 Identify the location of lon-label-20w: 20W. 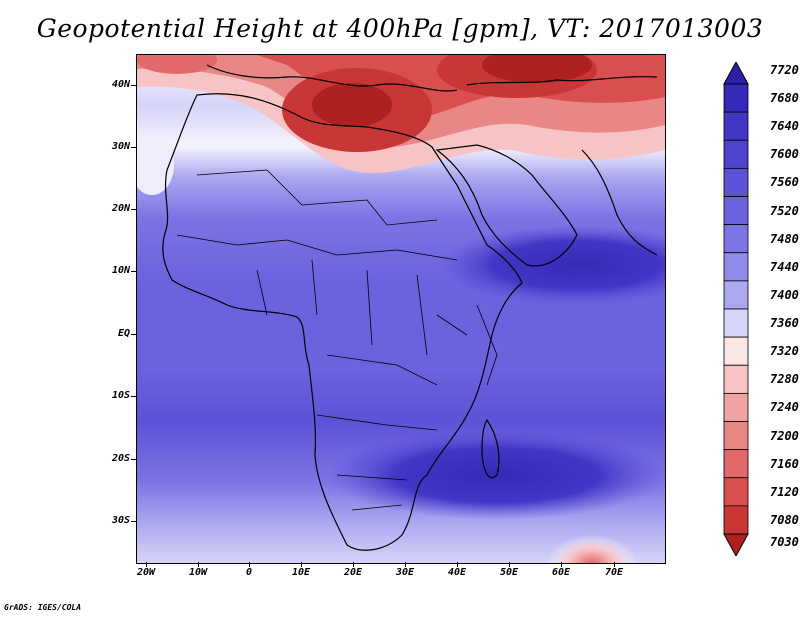
(146, 572).